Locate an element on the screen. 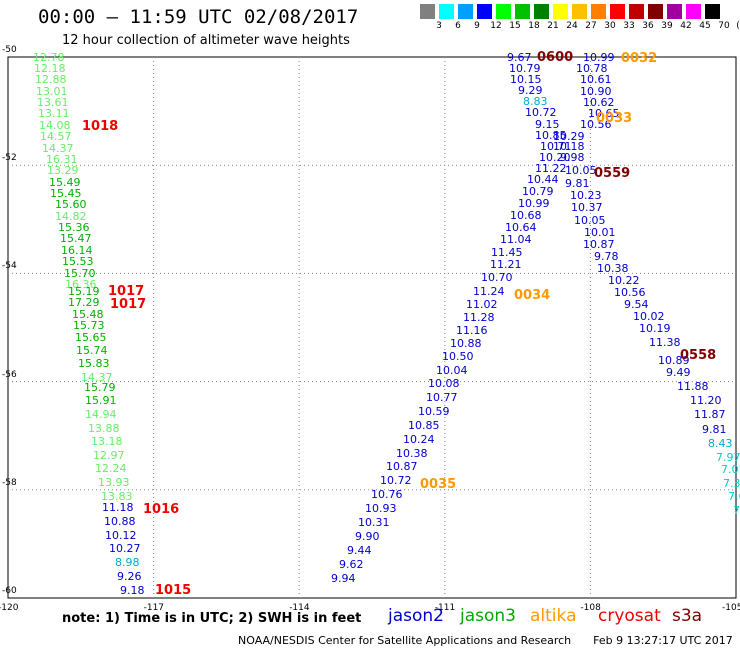 Image resolution: width=740 pixels, height=650 pixels. swh-measurement: 9.81 is located at coordinates (714, 429).